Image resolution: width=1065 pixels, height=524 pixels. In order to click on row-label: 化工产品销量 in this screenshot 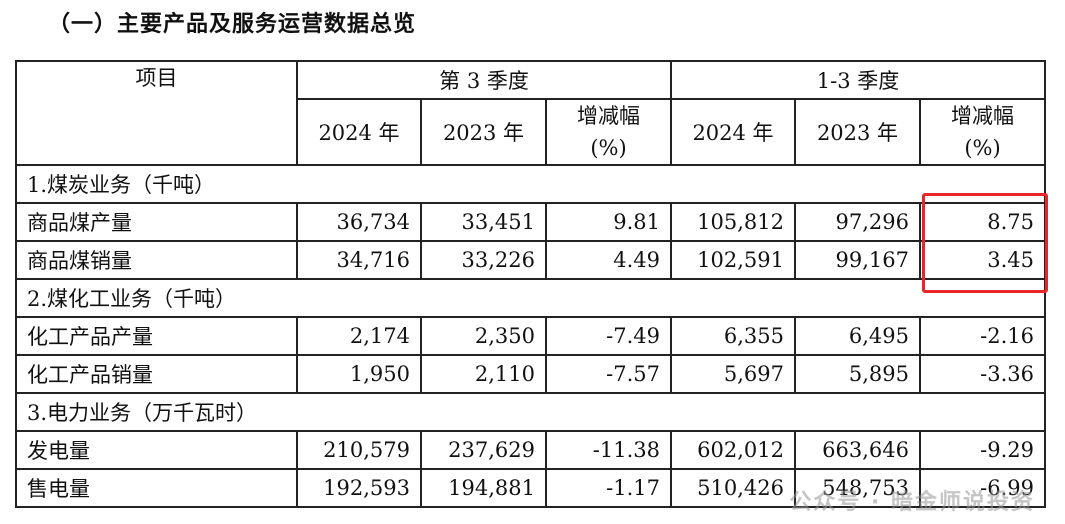, I will do `click(156, 374)`.